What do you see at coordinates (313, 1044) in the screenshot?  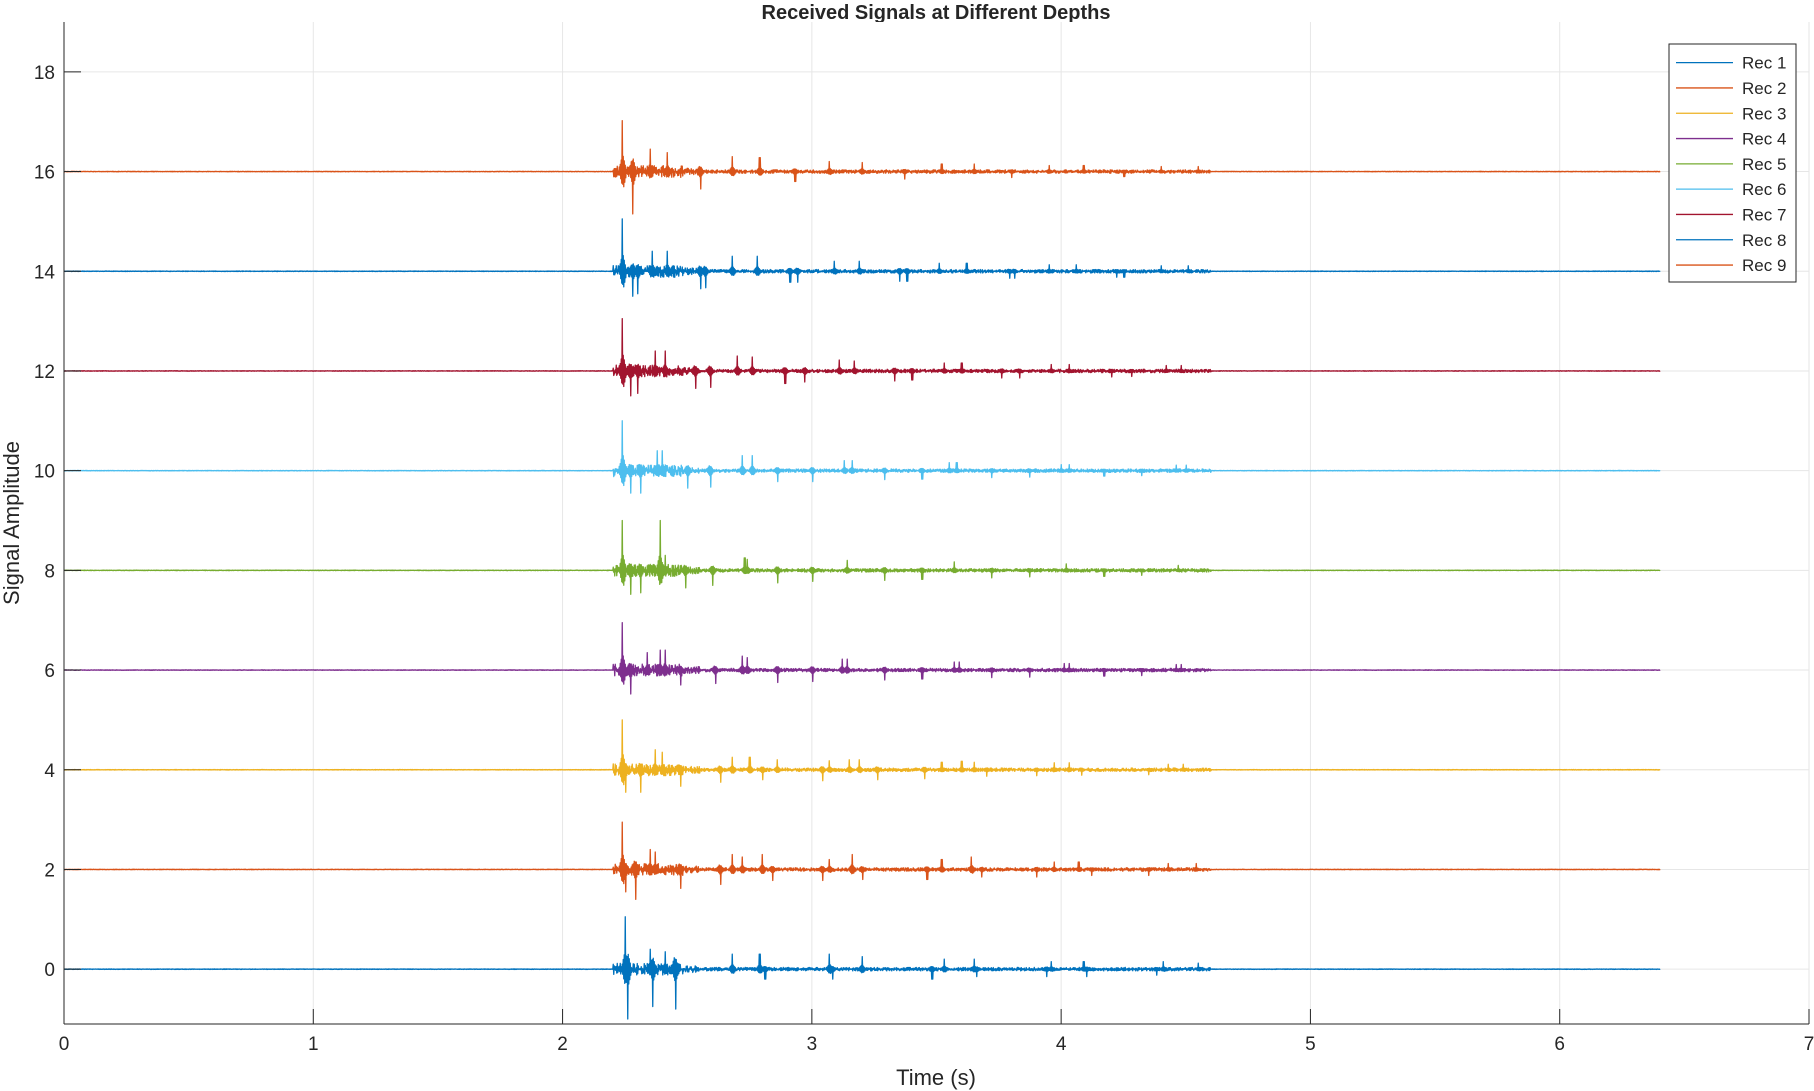 I see `x-tick-label: 1` at bounding box center [313, 1044].